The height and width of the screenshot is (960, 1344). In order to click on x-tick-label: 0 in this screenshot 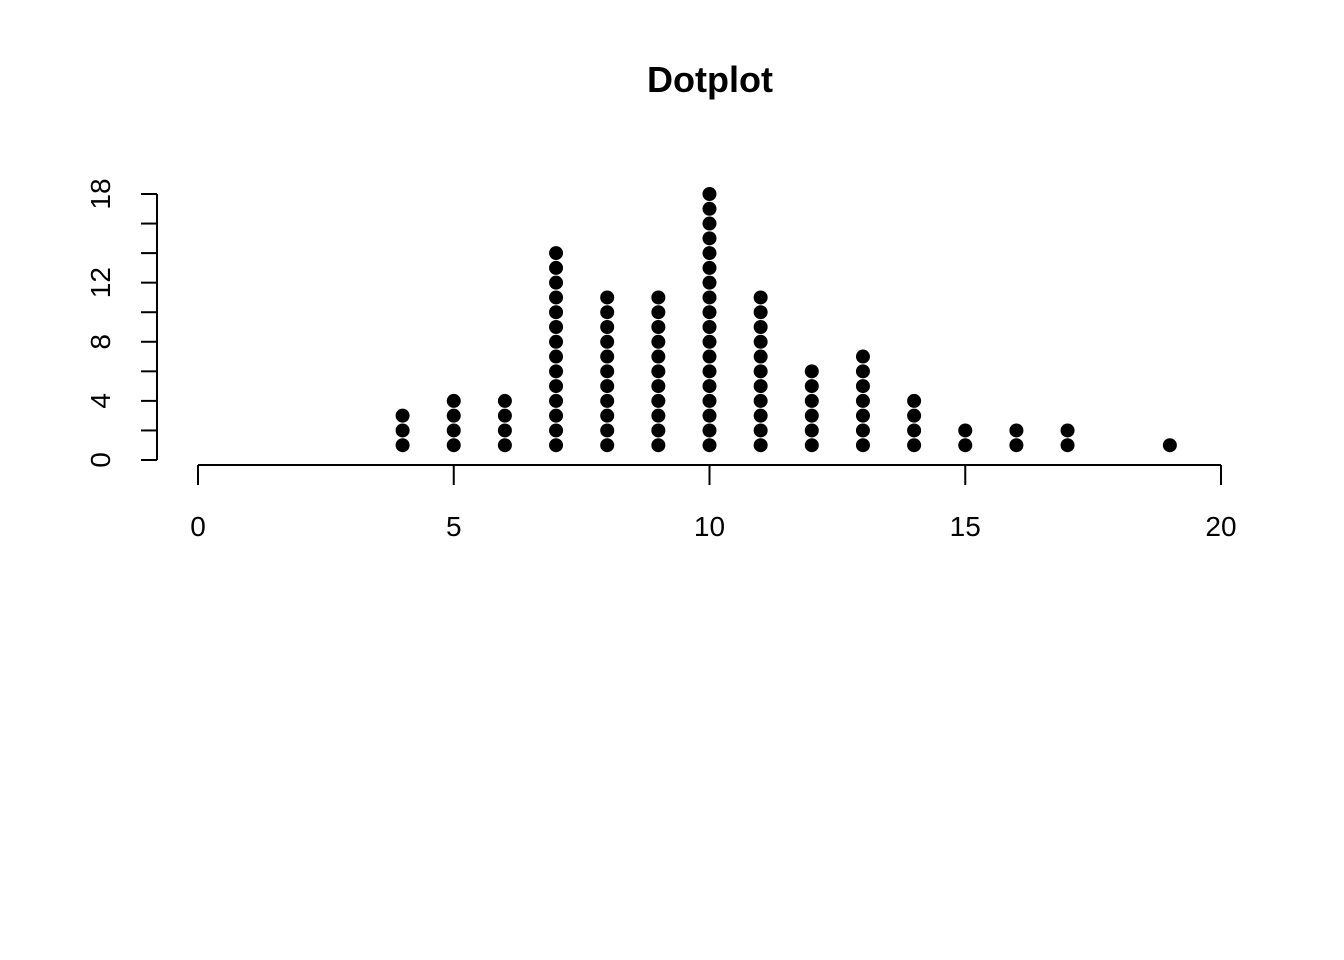, I will do `click(198, 526)`.